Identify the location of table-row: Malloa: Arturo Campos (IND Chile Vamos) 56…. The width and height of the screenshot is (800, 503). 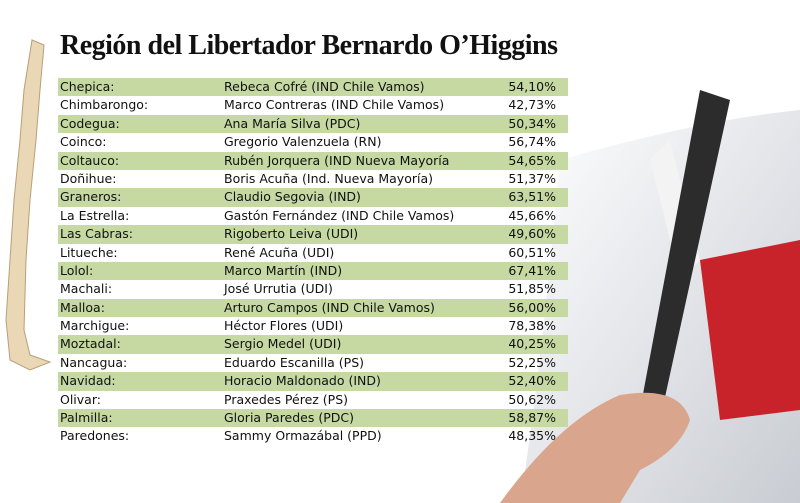
(313, 308).